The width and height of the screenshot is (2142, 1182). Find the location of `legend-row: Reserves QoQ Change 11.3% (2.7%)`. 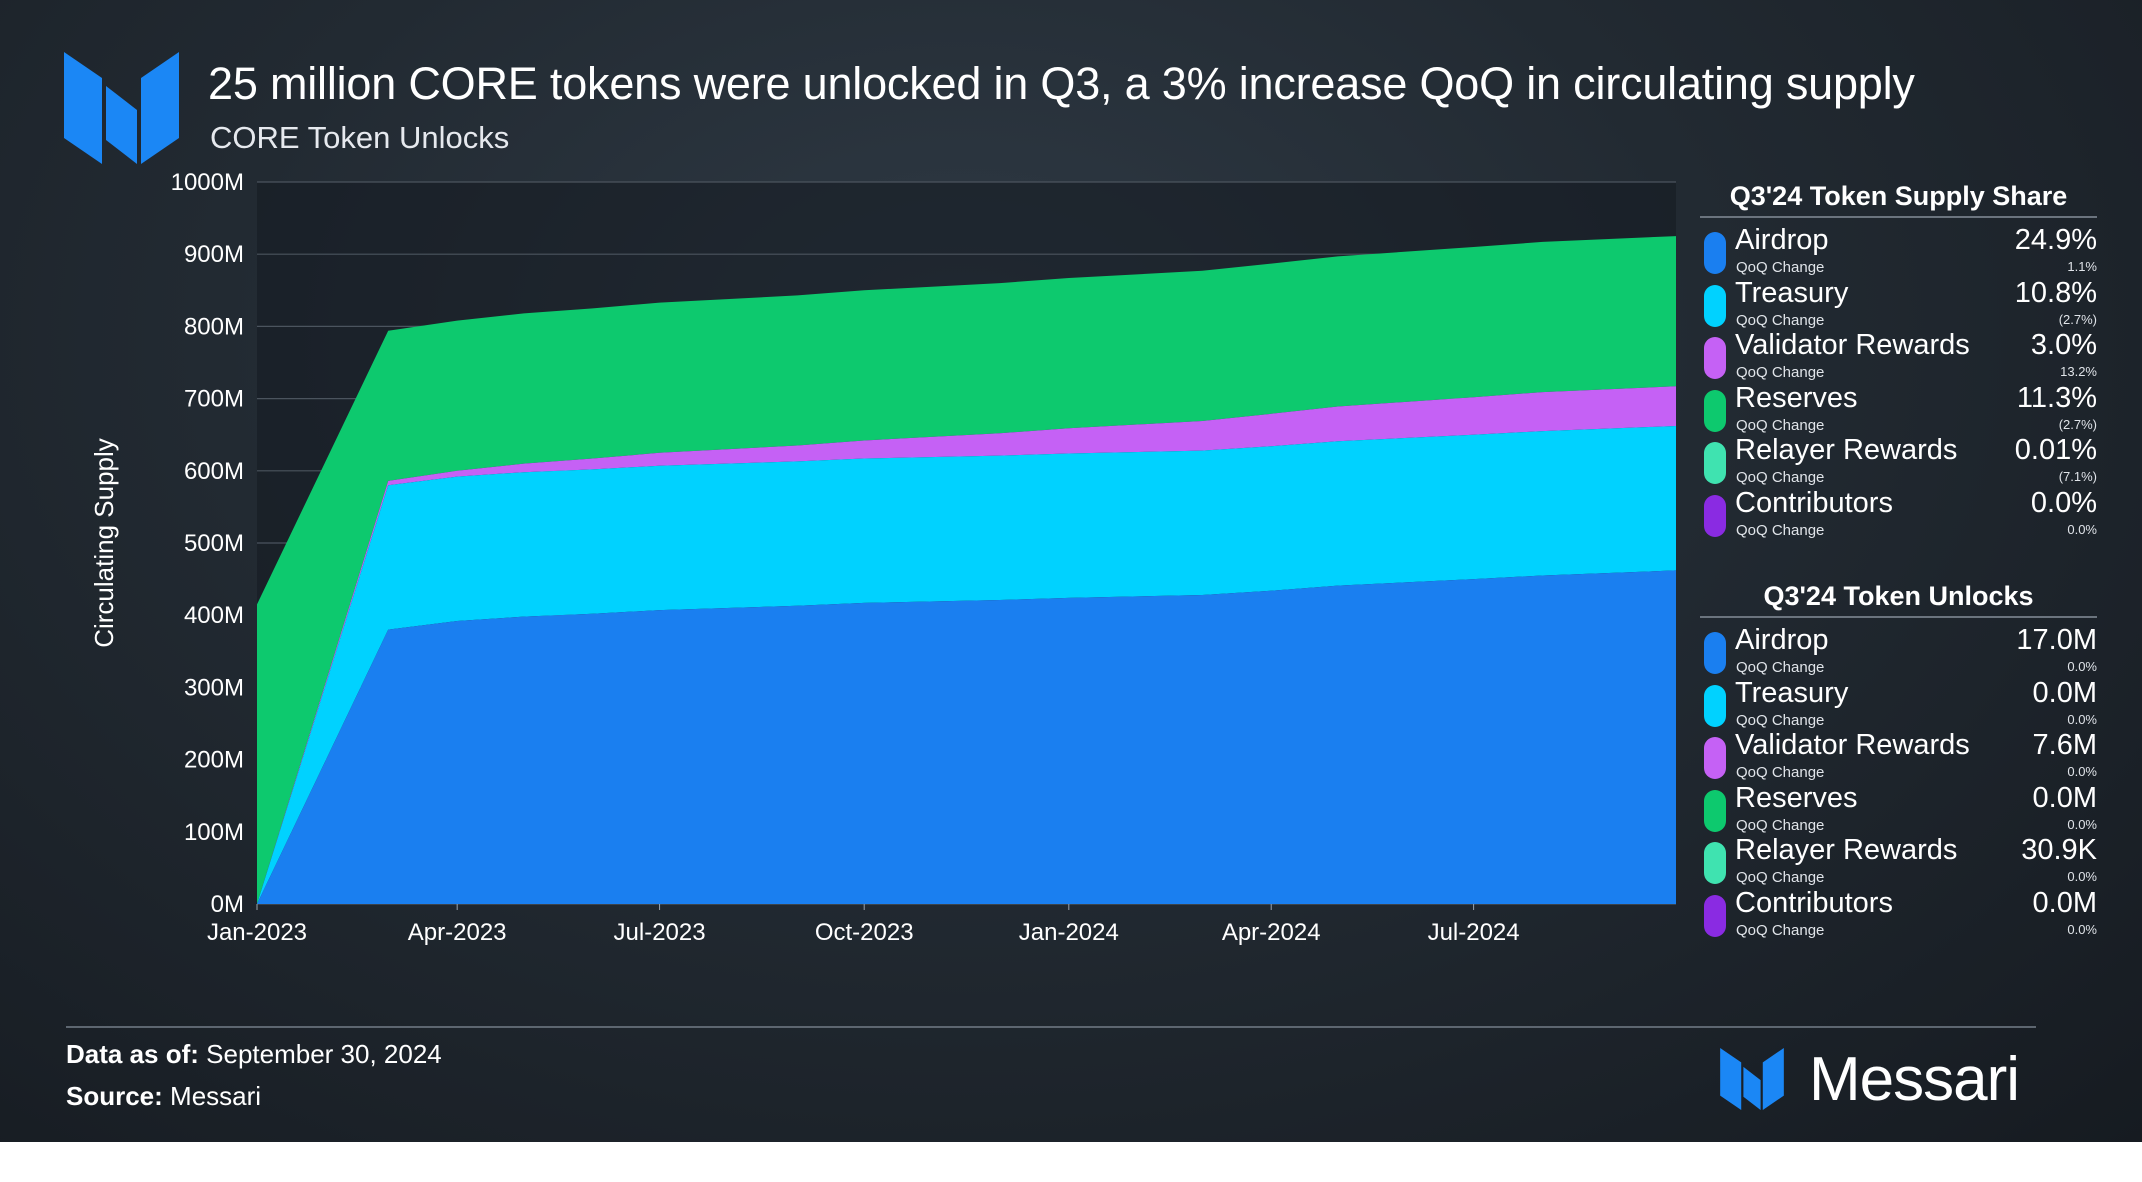

legend-row: Reserves QoQ Change 11.3% (2.7%) is located at coordinates (1898, 408).